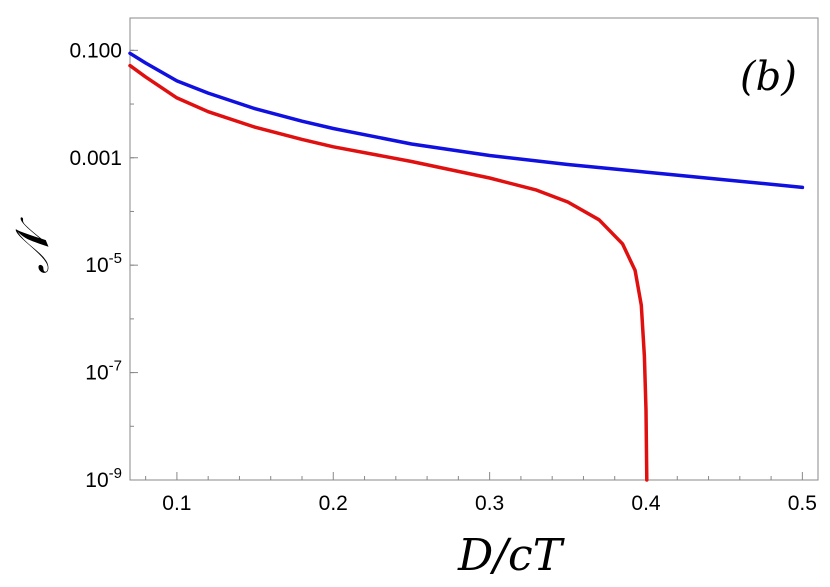 This screenshot has height=587, width=830. What do you see at coordinates (768, 77) in the screenshot?
I see `panel-label: (b)` at bounding box center [768, 77].